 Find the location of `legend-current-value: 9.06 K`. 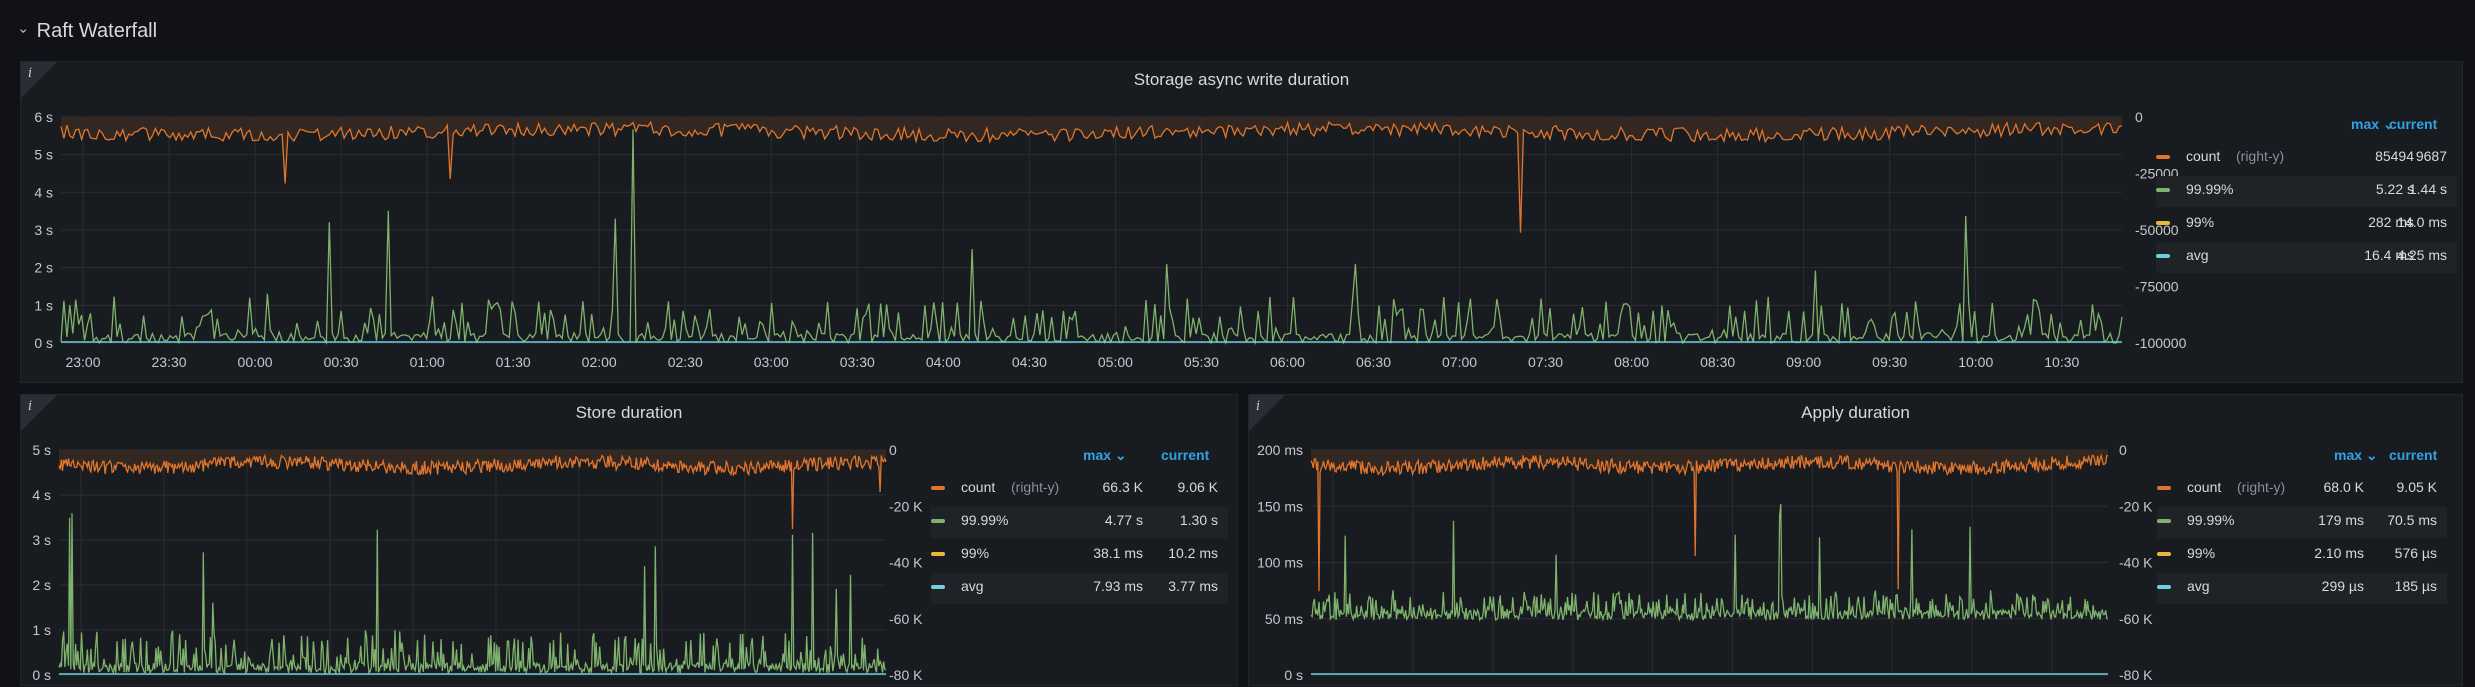

legend-current-value: 9.06 K is located at coordinates (1198, 487).